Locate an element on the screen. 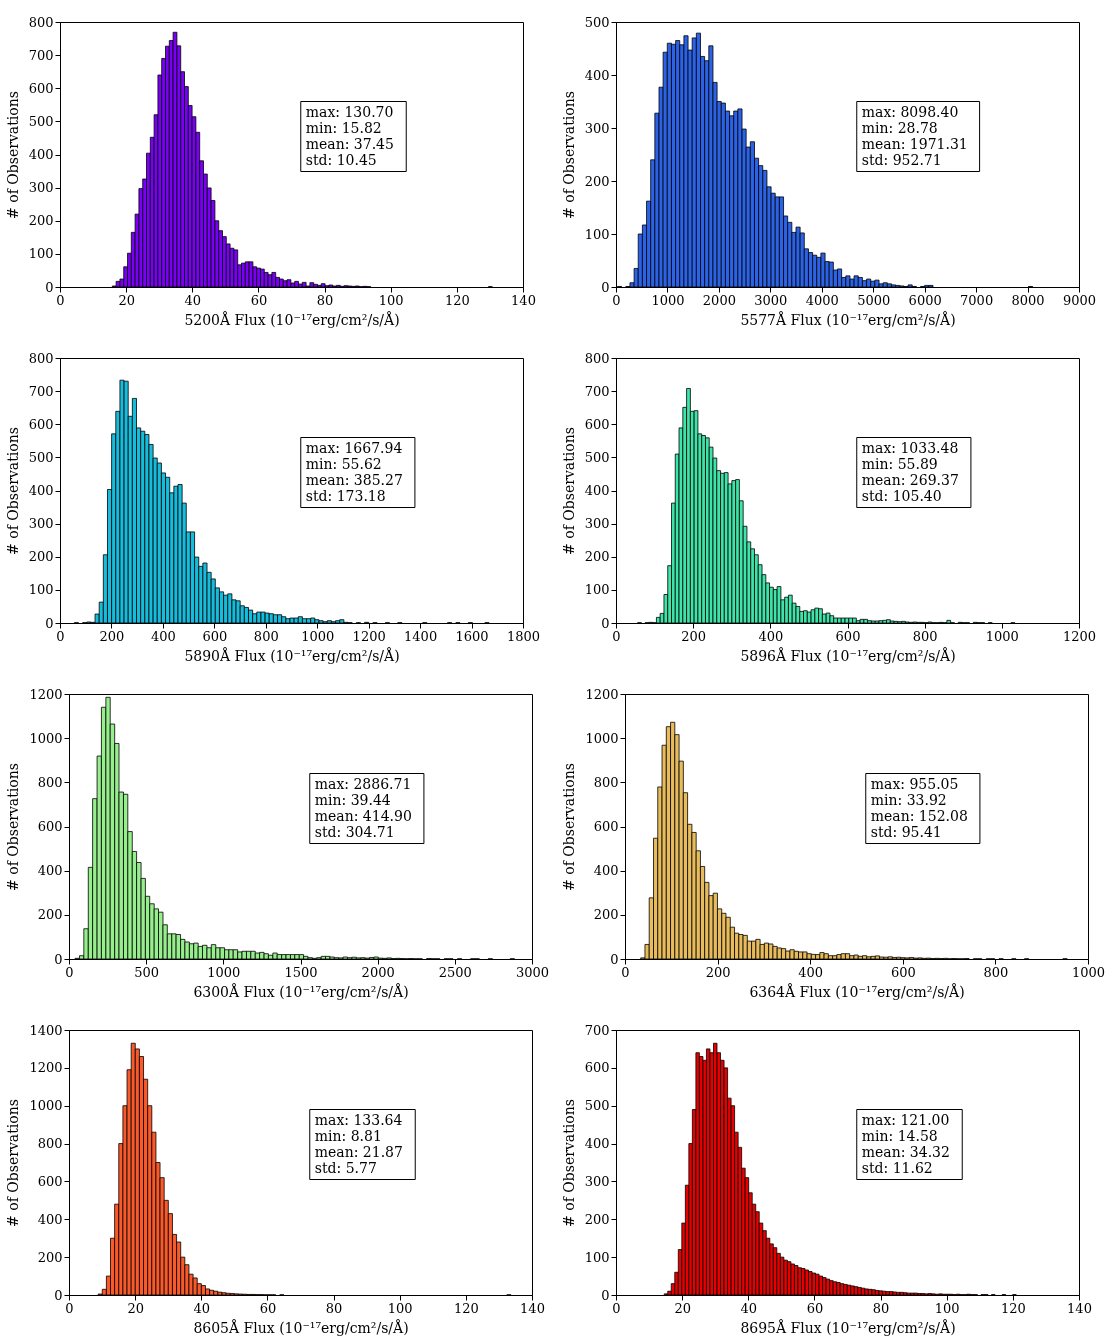 This screenshot has height=1338, width=1112. annotation: max: 133.64 is located at coordinates (358, 1119).